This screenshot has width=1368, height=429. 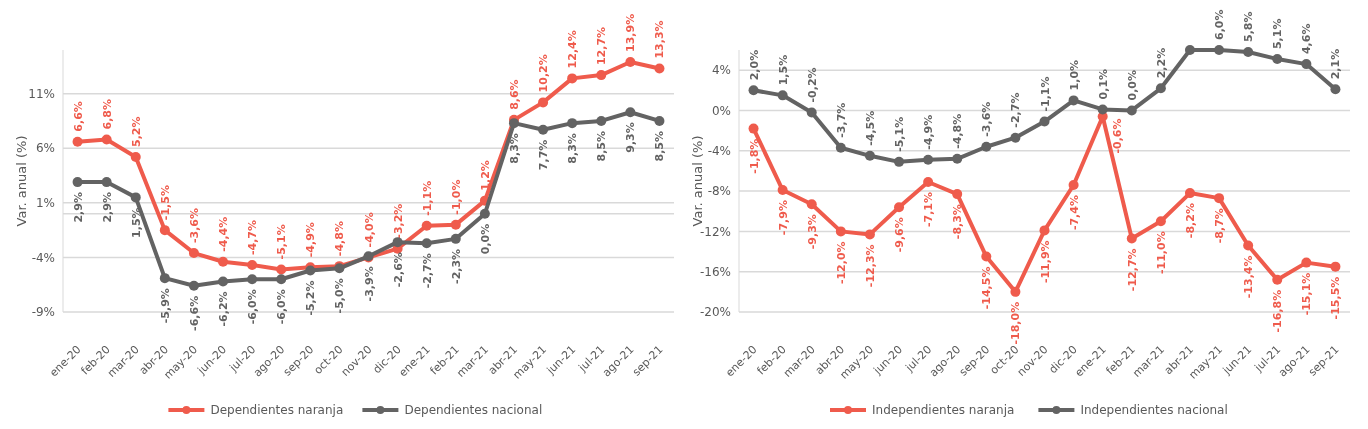 What do you see at coordinates (1161, 253) in the screenshot?
I see `data-label: -11,0%` at bounding box center [1161, 253].